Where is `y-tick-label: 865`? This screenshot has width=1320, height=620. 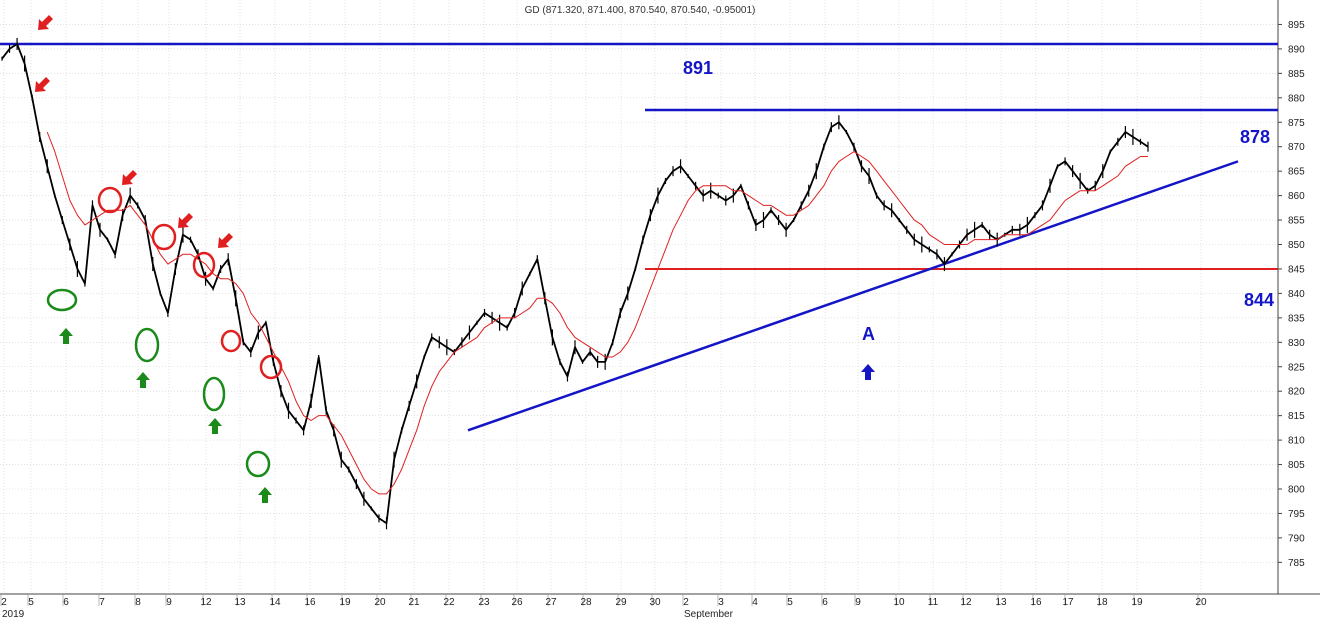 y-tick-label: 865 is located at coordinates (1296, 172).